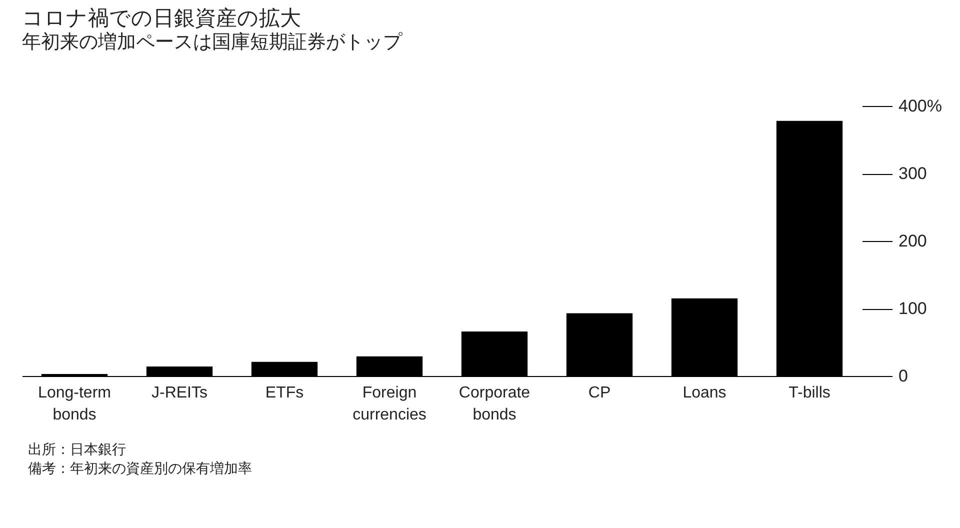  I want to click on x-tick-label: Loans, so click(704, 393).